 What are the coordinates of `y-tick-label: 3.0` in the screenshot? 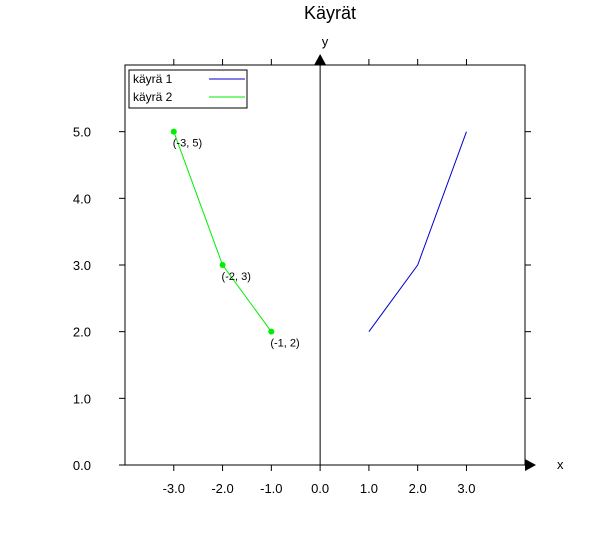 It's located at (82, 265).